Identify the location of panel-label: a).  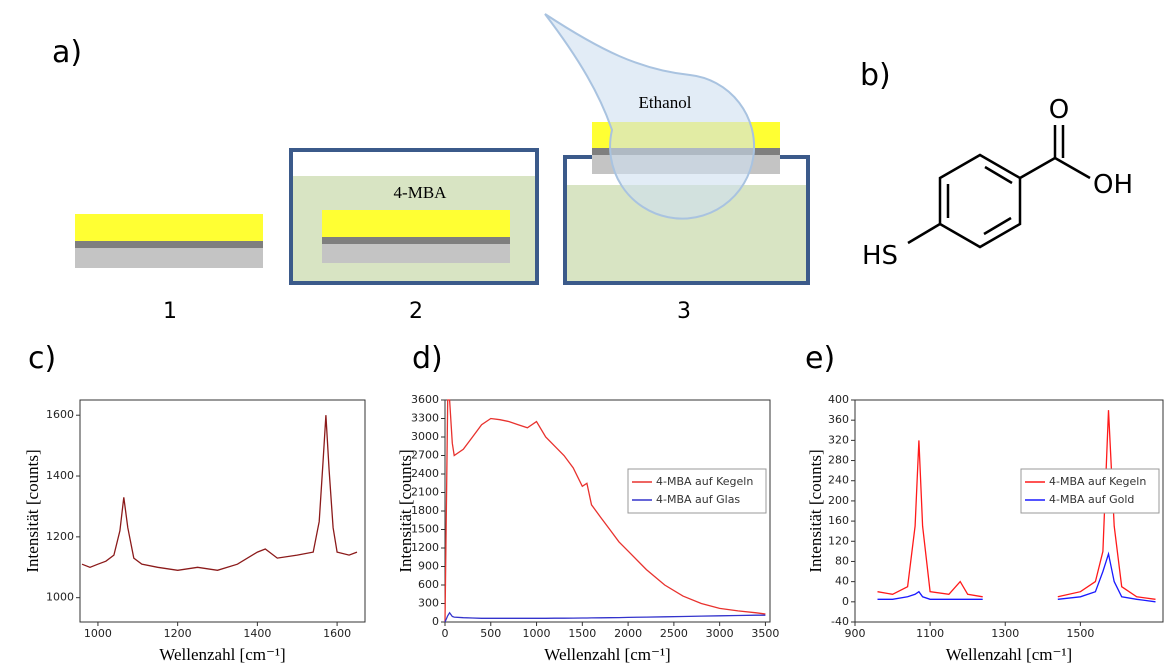
(67, 52).